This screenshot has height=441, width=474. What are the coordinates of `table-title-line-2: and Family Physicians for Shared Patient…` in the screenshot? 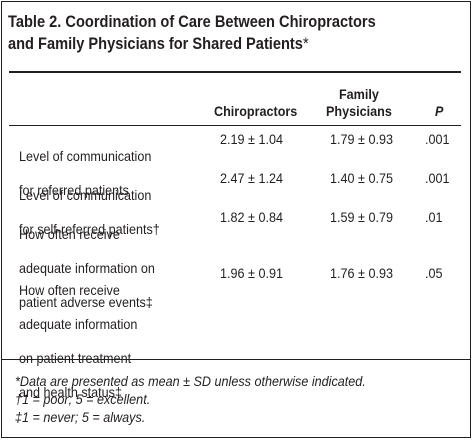 It's located at (236, 44).